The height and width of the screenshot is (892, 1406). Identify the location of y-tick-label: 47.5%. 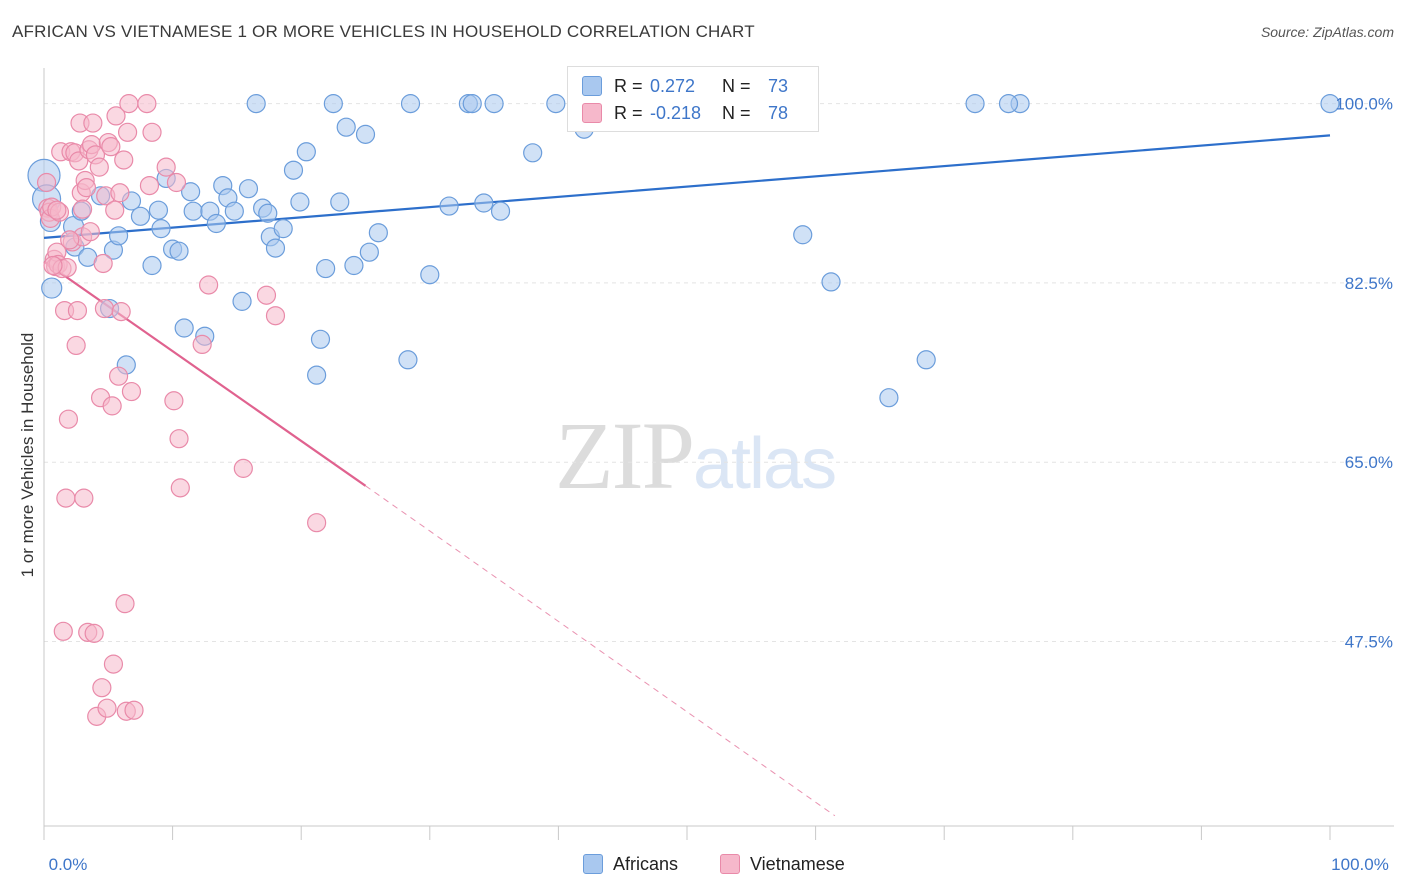
(1369, 642).